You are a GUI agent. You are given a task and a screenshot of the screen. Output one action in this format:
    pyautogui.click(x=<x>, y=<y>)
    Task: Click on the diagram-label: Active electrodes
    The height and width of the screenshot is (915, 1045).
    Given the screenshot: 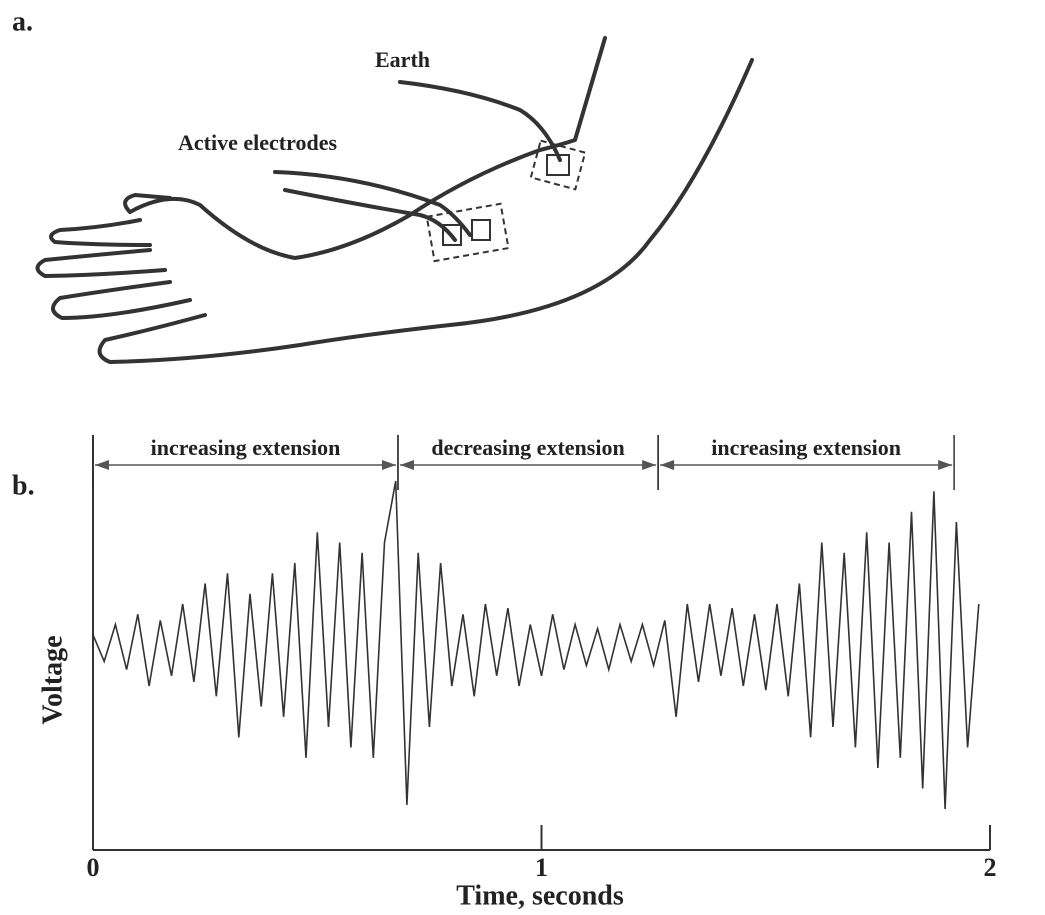 What is the action you would take?
    pyautogui.click(x=257, y=142)
    